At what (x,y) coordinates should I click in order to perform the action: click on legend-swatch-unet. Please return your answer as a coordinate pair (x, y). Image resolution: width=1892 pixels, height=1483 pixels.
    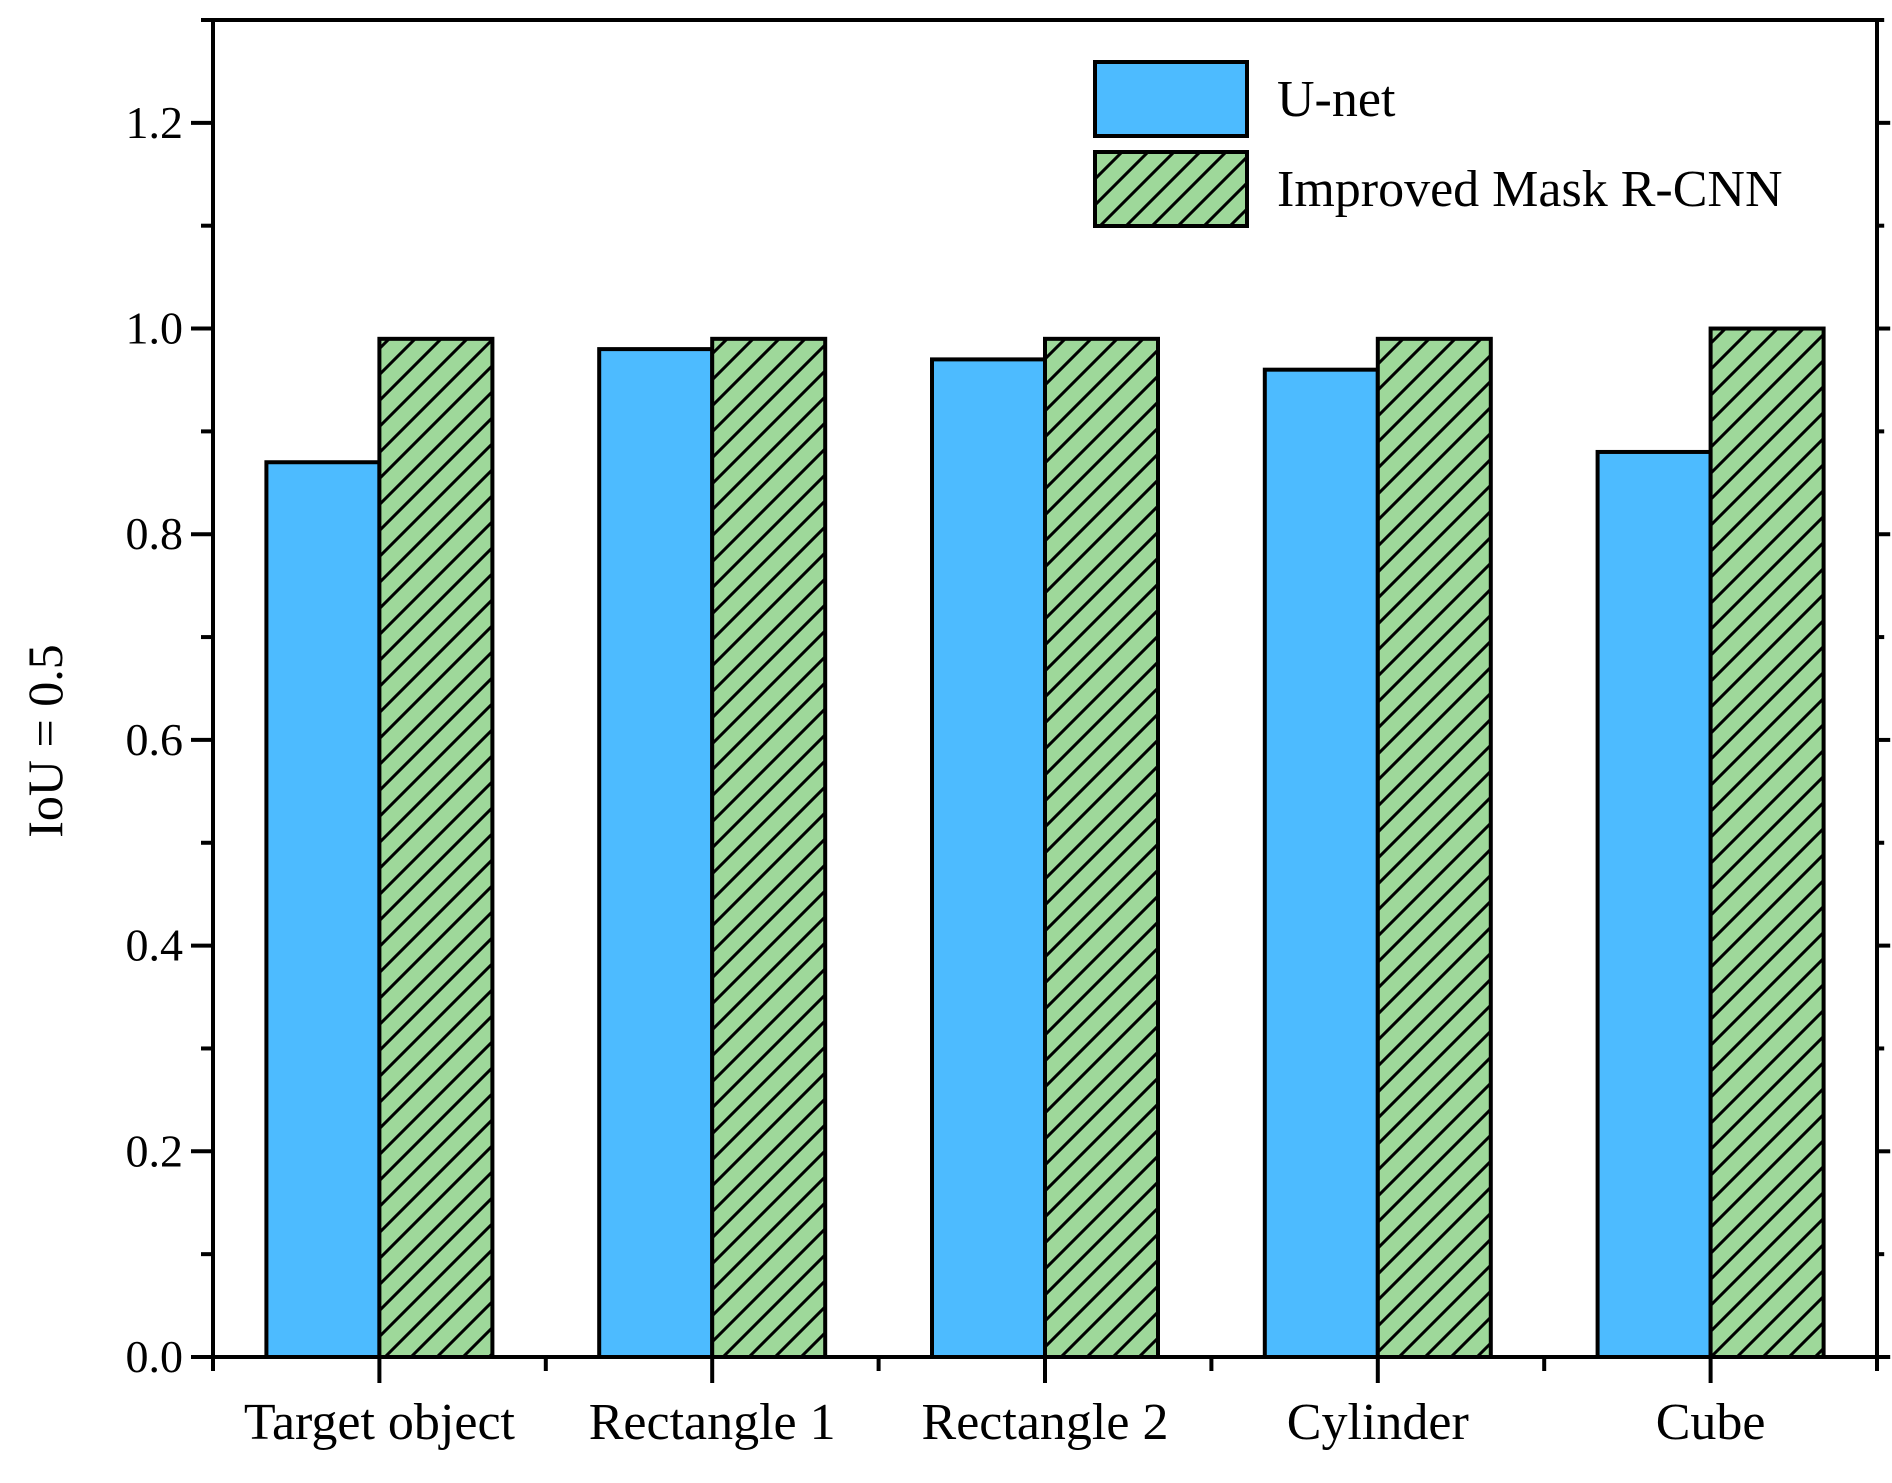
    Looking at the image, I should click on (1171, 99).